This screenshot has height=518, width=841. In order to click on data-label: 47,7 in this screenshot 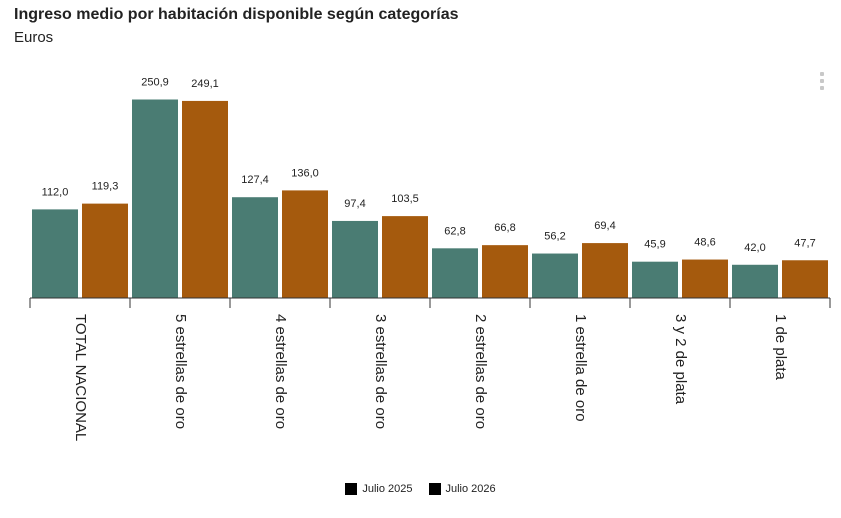, I will do `click(804, 243)`.